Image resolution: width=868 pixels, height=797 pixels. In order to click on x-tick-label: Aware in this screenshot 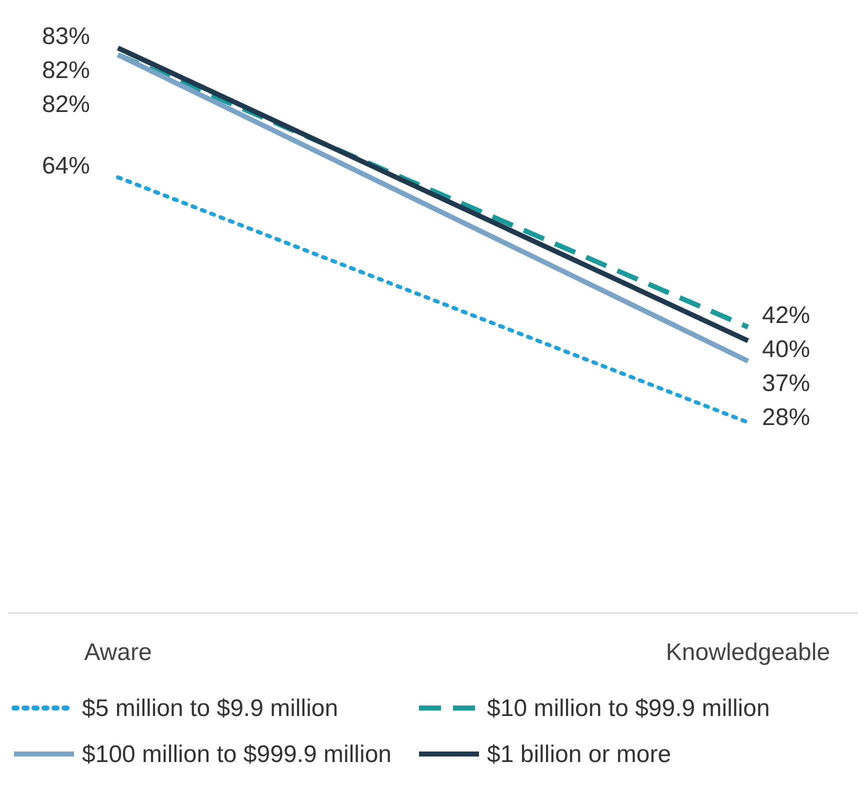, I will do `click(118, 652)`.